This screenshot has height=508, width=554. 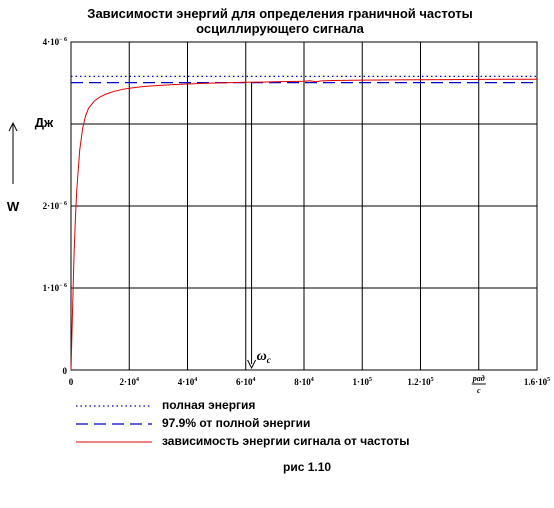 What do you see at coordinates (420, 382) in the screenshot?
I see `x-tick-label-6: 1.2·10⁵` at bounding box center [420, 382].